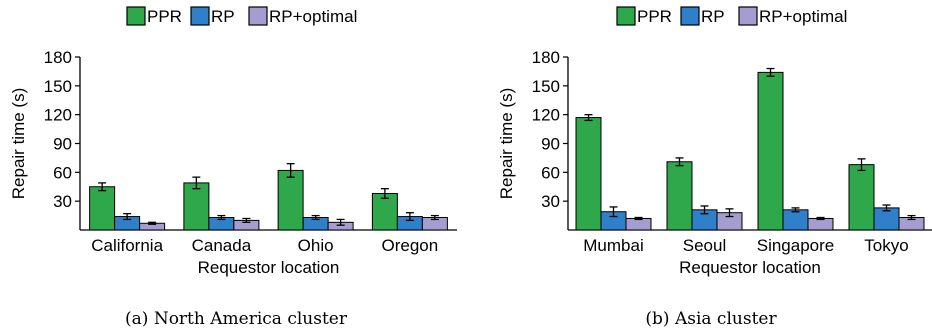  Describe the element at coordinates (316, 245) in the screenshot. I see `x-tick-label-2: Ohio` at that location.